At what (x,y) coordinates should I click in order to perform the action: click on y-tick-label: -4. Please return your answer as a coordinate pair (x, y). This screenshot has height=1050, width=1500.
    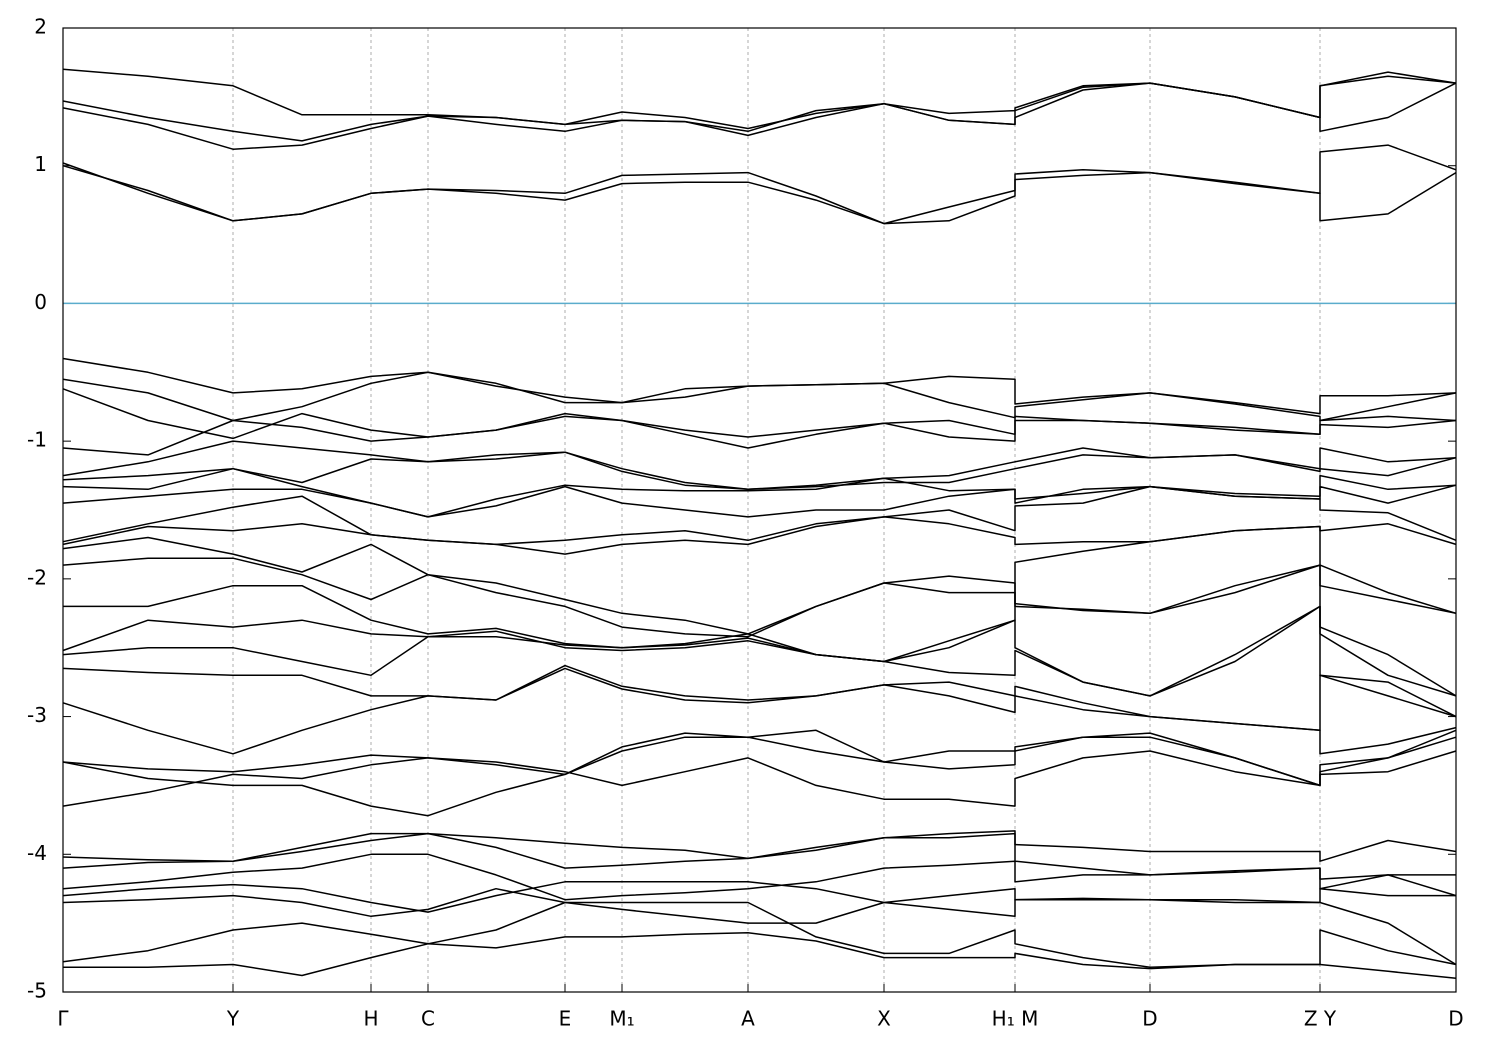
    Looking at the image, I should click on (37, 853).